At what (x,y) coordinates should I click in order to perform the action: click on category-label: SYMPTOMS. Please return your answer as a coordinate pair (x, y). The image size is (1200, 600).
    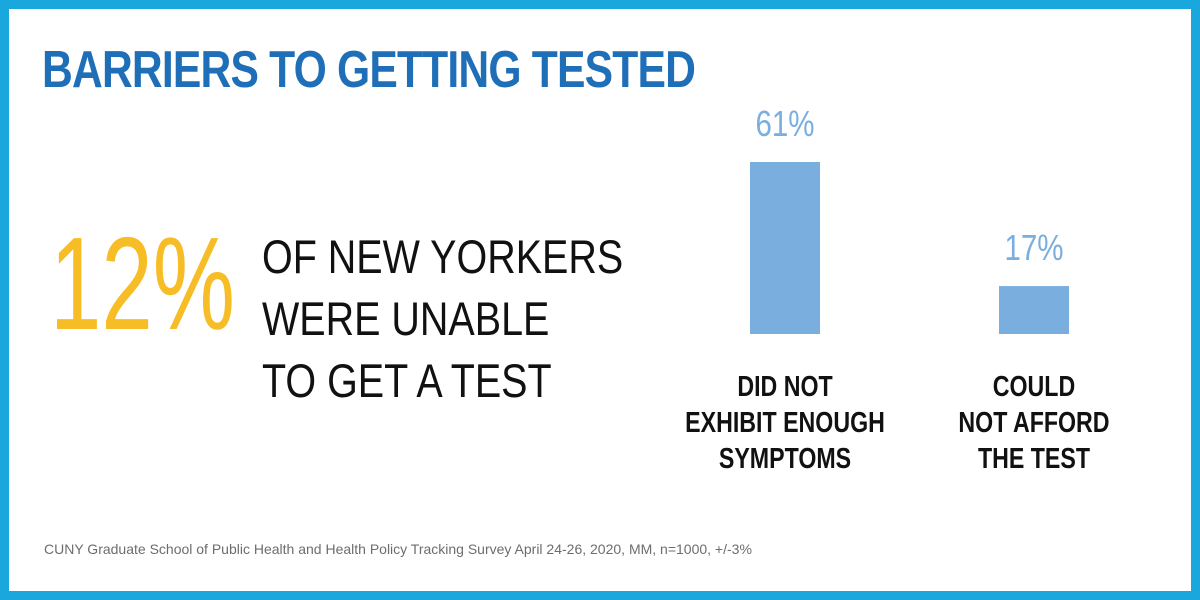
    Looking at the image, I should click on (785, 457).